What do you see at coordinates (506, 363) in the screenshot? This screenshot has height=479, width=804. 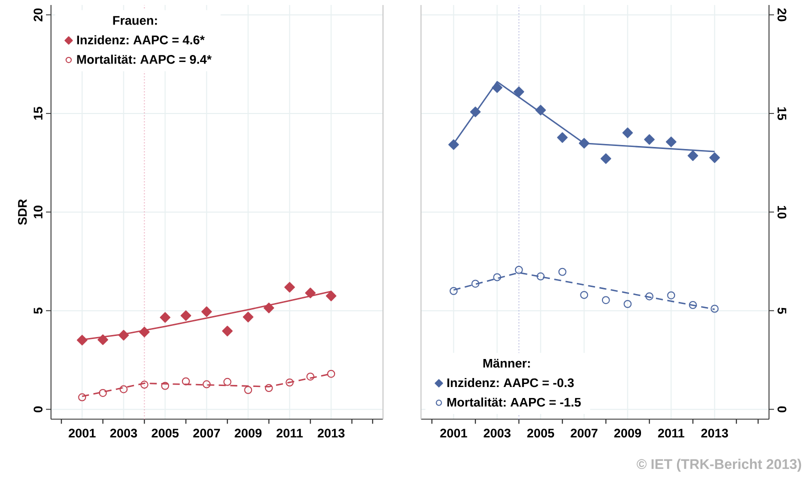 I see `legend-title: Männer:` at bounding box center [506, 363].